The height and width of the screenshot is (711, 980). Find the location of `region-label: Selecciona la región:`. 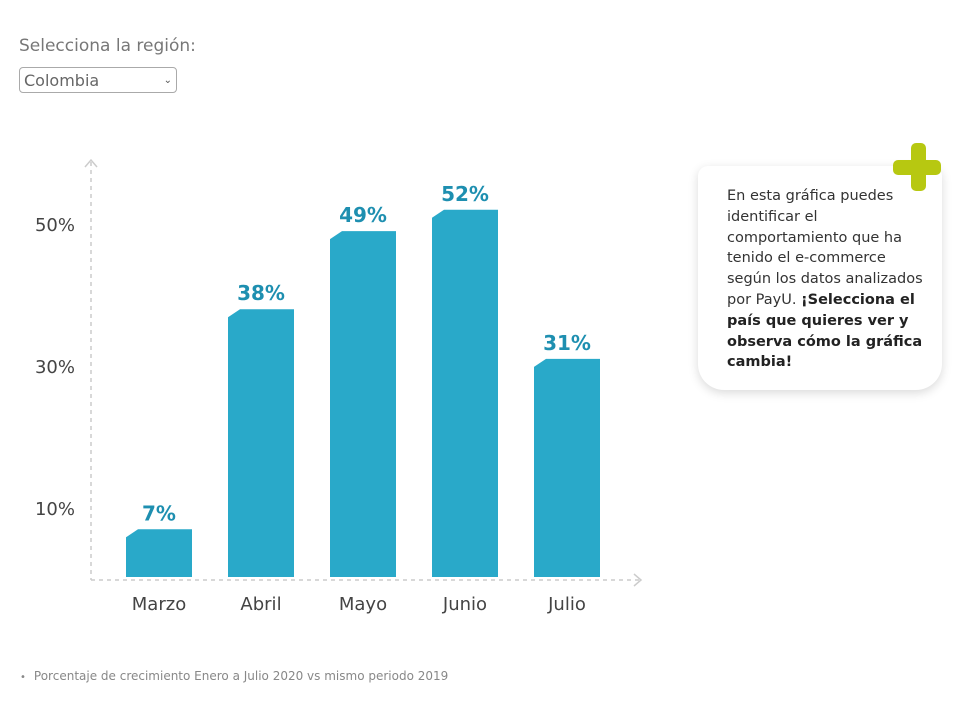

region-label: Selecciona la región: is located at coordinates (107, 46).